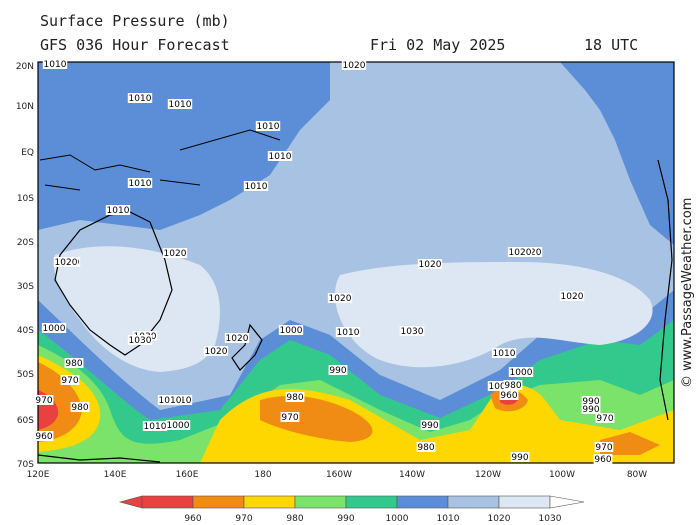 The width and height of the screenshot is (700, 525). Describe the element at coordinates (397, 519) in the screenshot. I see `colorbar-tick-label: 1000` at that location.